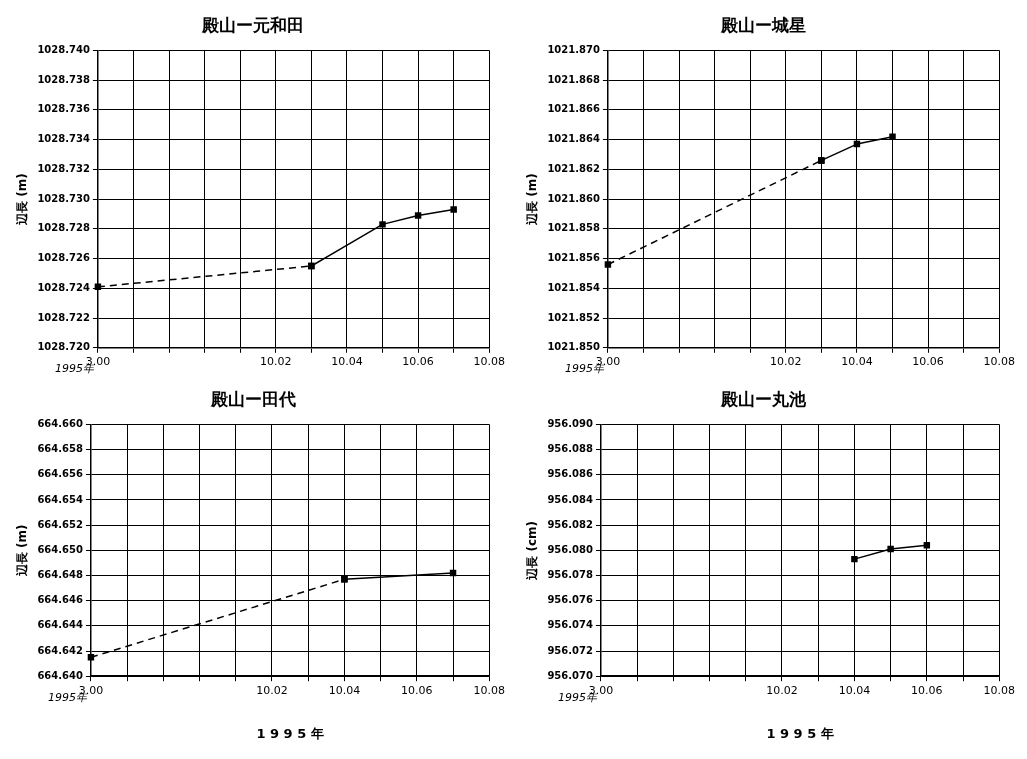 The image size is (1027, 759). What do you see at coordinates (570, 499) in the screenshot?
I see `y-tick-label: 956.084` at bounding box center [570, 499].